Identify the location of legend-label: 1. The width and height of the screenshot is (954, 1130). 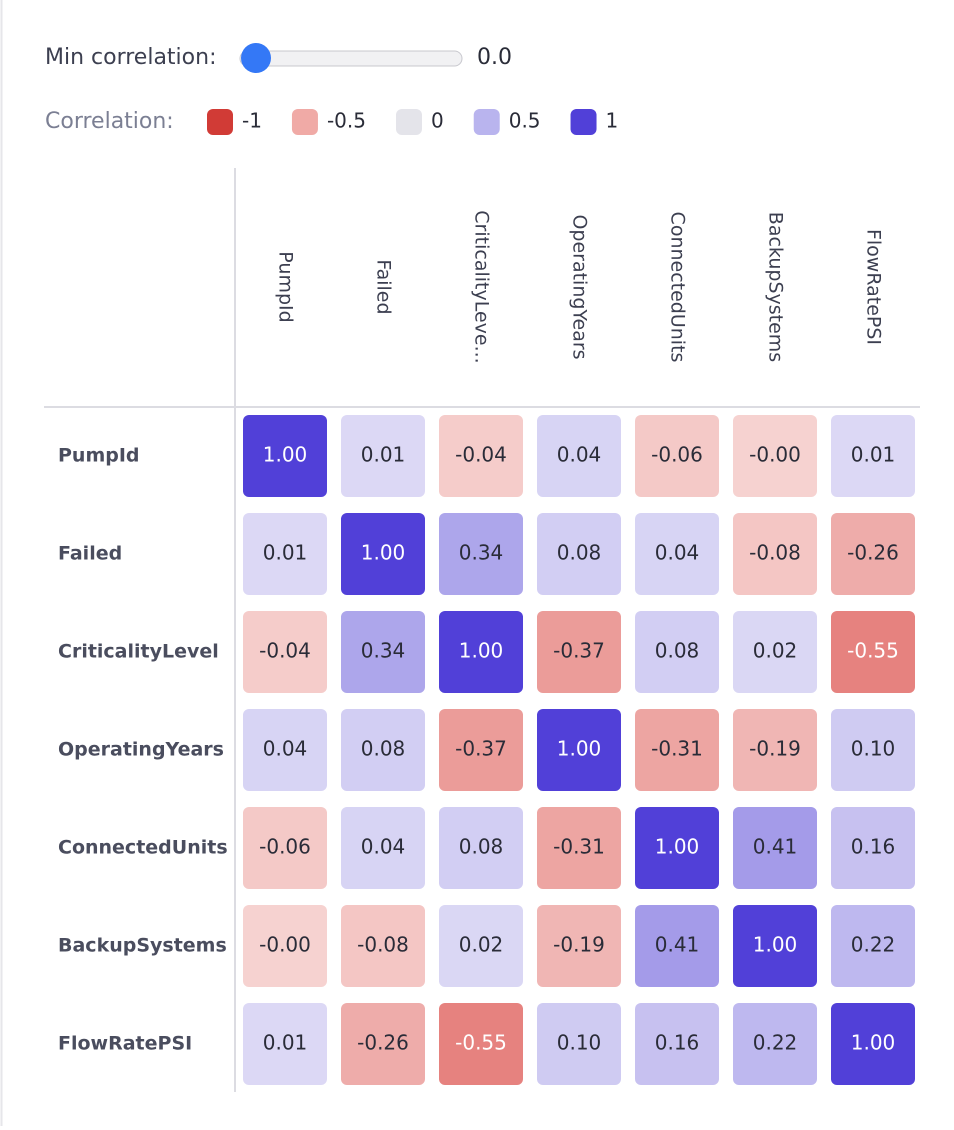
(612, 121).